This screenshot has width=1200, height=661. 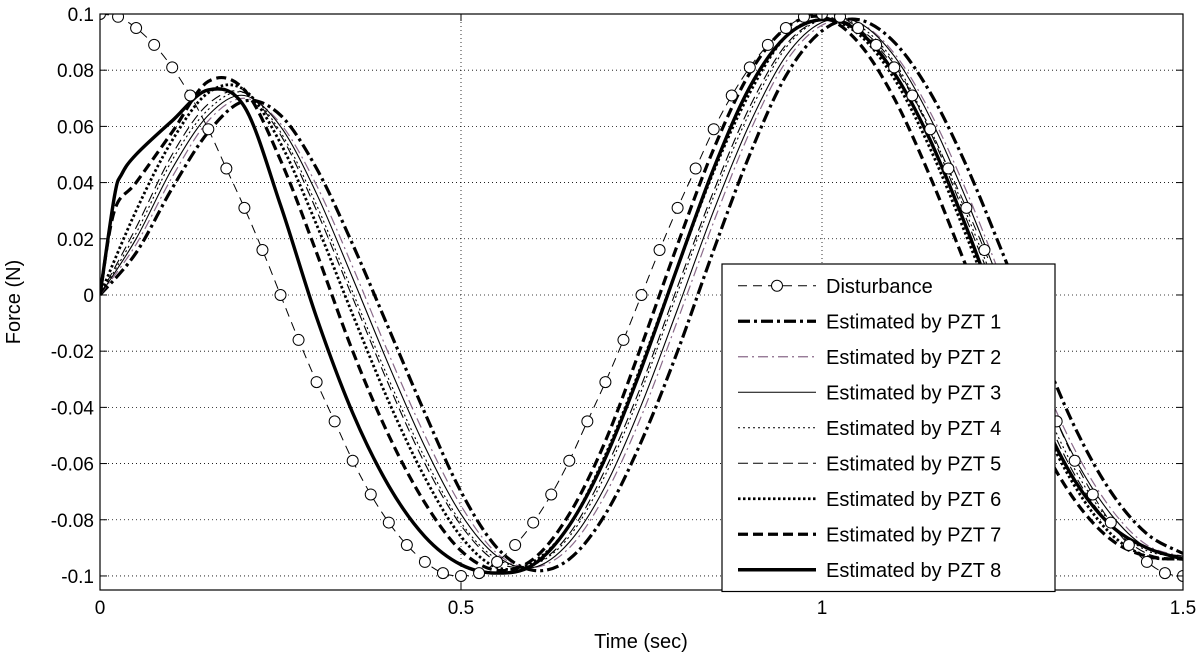 What do you see at coordinates (75, 127) in the screenshot?
I see `y-tick-label: 0.06` at bounding box center [75, 127].